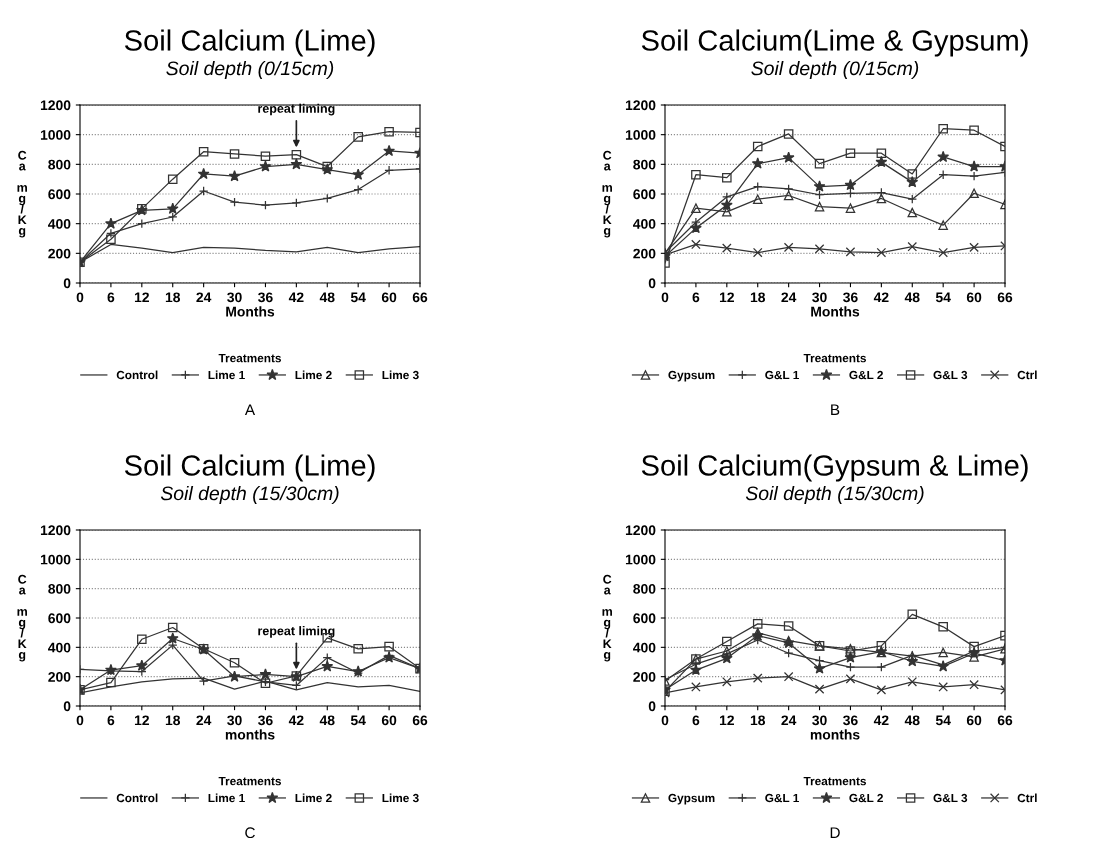  What do you see at coordinates (250, 833) in the screenshot?
I see `text: C` at bounding box center [250, 833].